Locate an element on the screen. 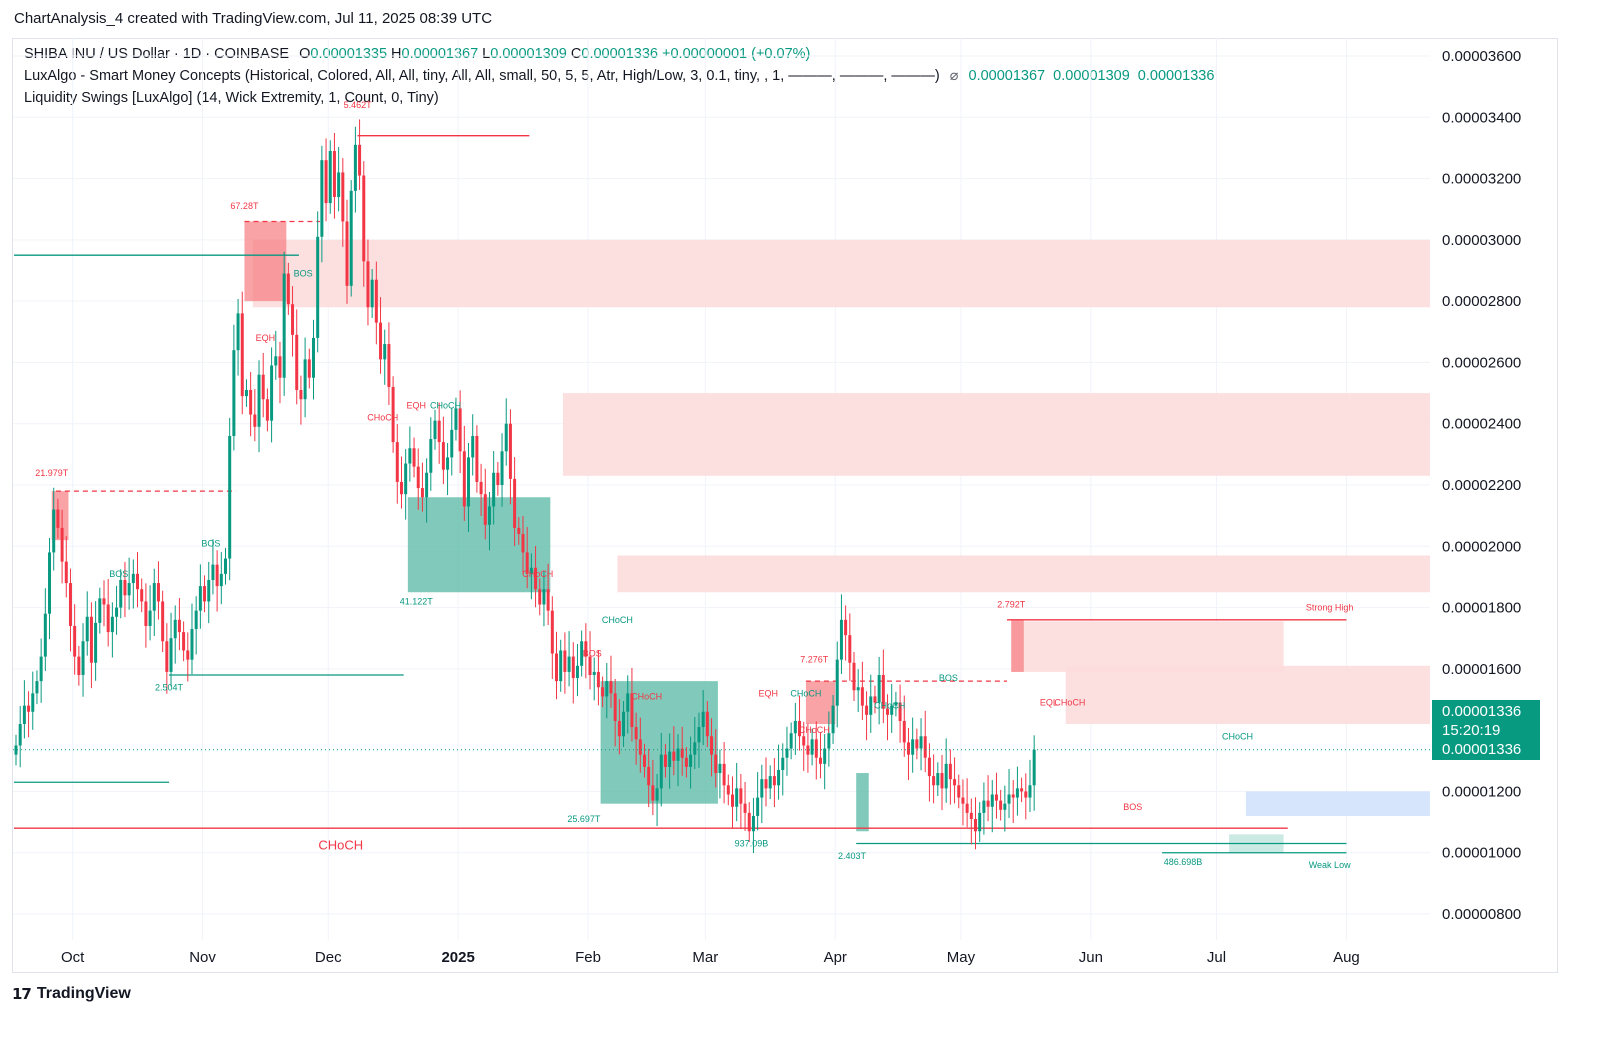  chart-annotation-label: 67.28T is located at coordinates (244, 206).